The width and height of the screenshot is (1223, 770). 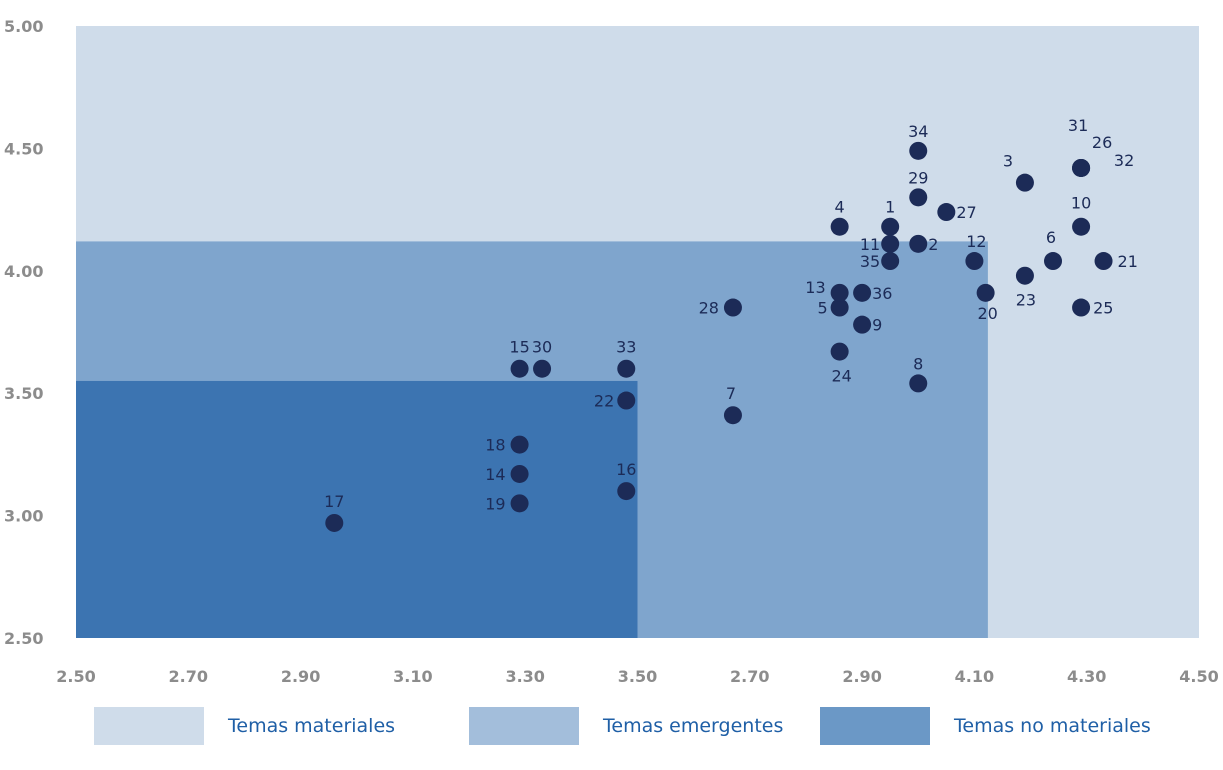 I want to click on x-tick-label: 4.30, so click(x=1086, y=676).